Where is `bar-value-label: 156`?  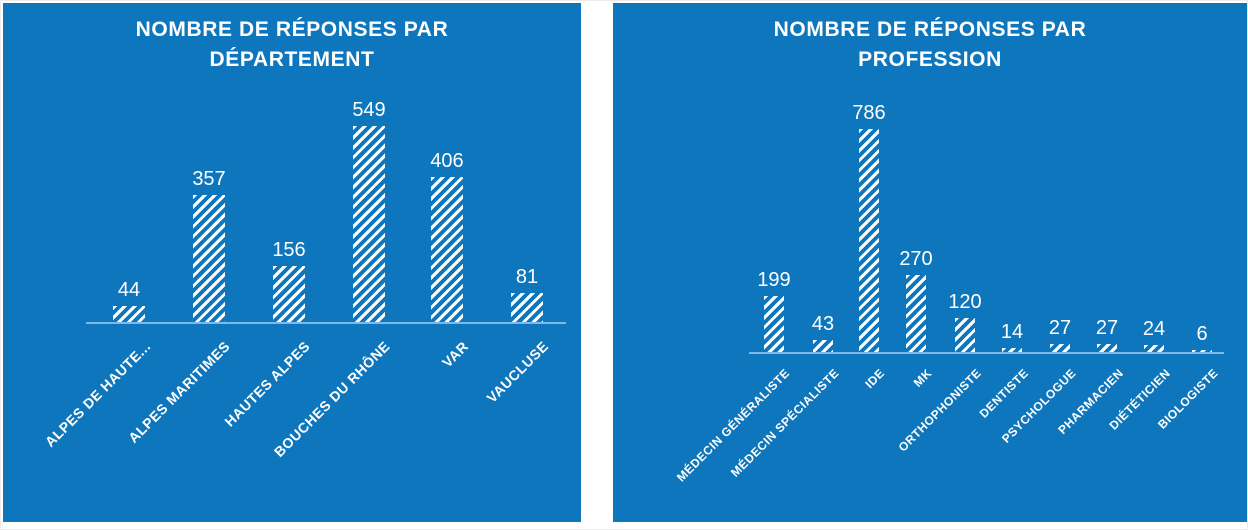
bar-value-label: 156 is located at coordinates (289, 250).